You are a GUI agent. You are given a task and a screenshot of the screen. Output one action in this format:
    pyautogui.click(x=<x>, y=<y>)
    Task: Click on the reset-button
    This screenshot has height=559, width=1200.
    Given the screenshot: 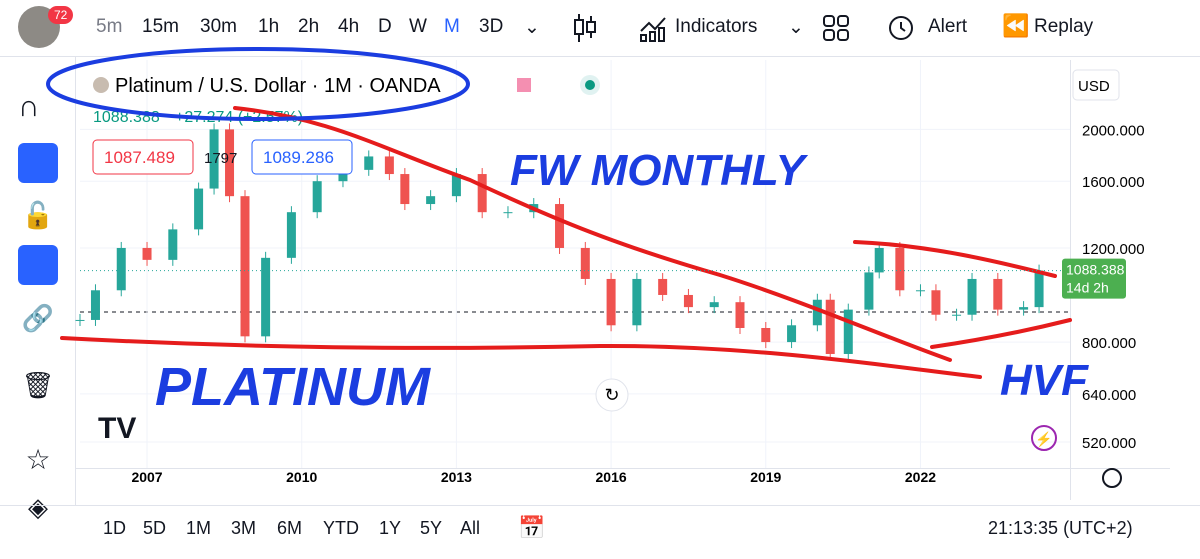 What is the action you would take?
    pyautogui.click(x=612, y=395)
    